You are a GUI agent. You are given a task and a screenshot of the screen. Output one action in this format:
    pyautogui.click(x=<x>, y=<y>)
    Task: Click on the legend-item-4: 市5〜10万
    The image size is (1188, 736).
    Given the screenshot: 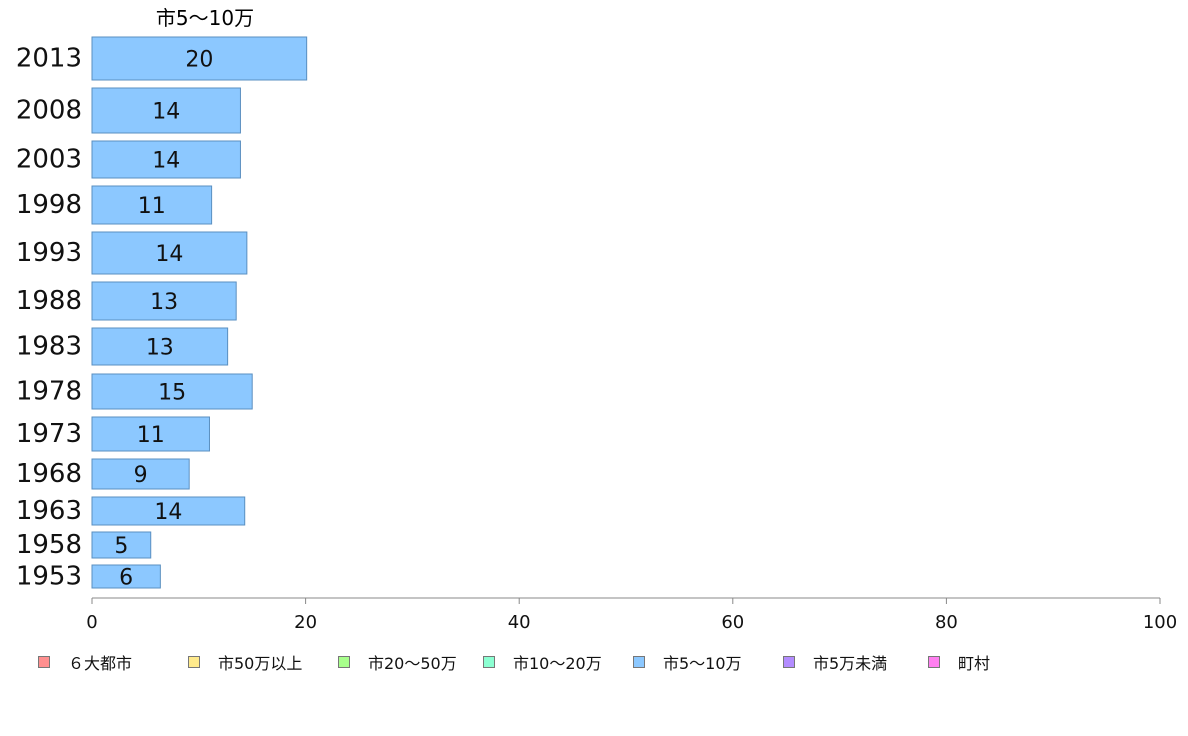 What is the action you would take?
    pyautogui.click(x=687, y=662)
    